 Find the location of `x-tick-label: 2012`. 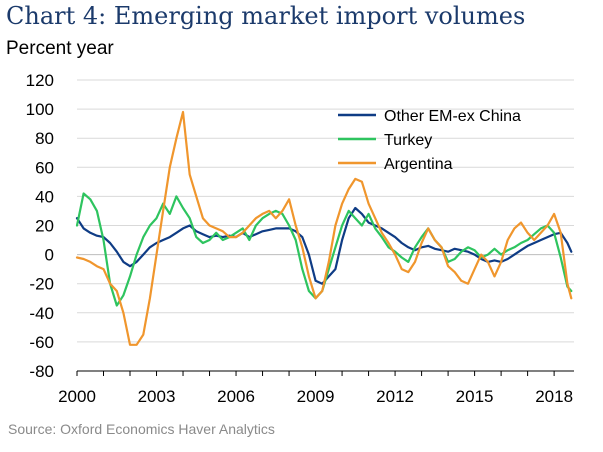

x-tick-label: 2012 is located at coordinates (395, 396).